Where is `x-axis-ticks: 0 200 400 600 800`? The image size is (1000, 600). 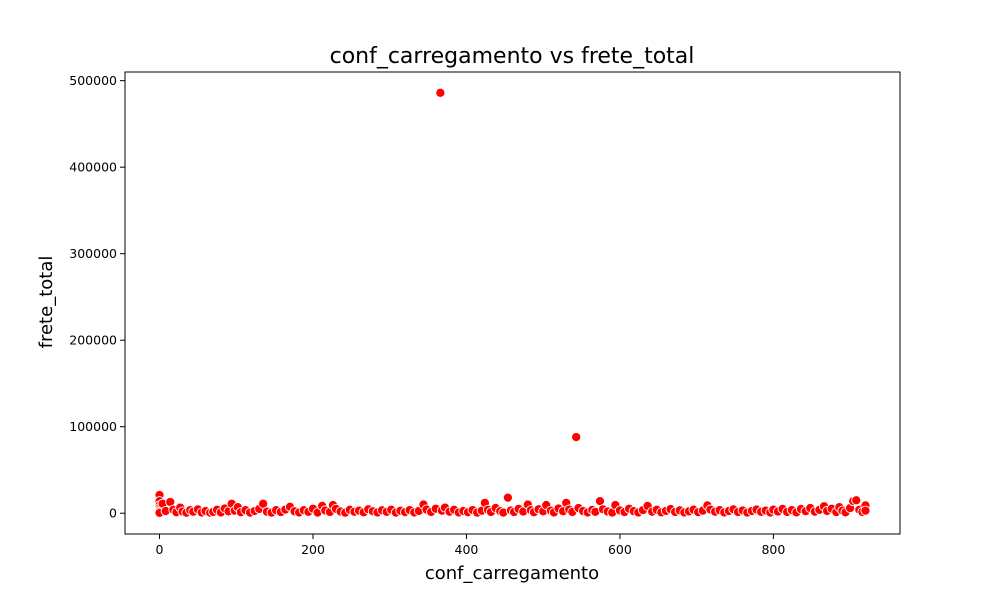
x-axis-ticks: 0 200 400 600 800 is located at coordinates (470, 545).